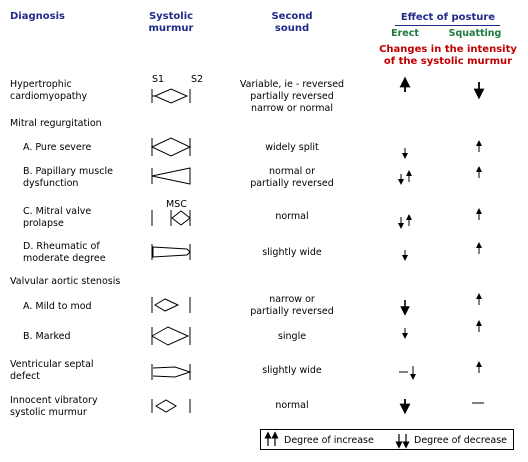  What do you see at coordinates (49, 90) in the screenshot?
I see `diagnosis-hcm: Hypertrophic cardiomyopathy` at bounding box center [49, 90].